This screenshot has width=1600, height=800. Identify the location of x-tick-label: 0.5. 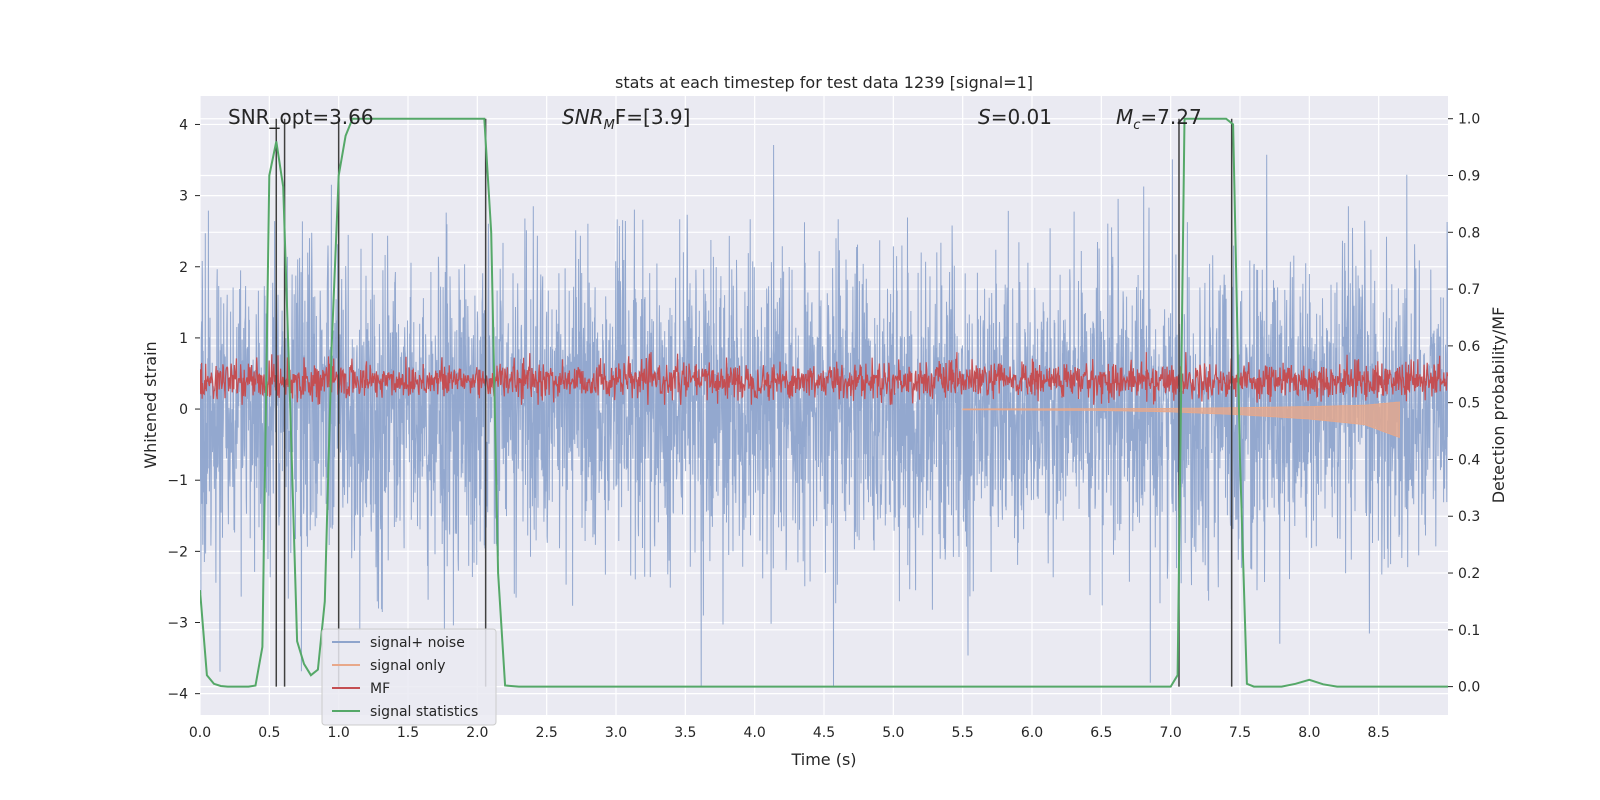
(269, 733).